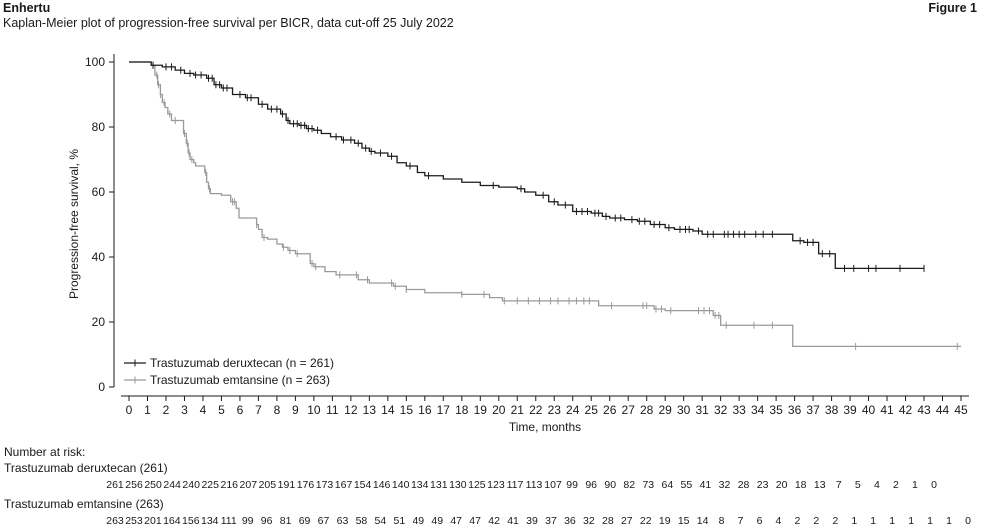 The height and width of the screenshot is (528, 983). I want to click on x-tick-label: 17, so click(444, 410).